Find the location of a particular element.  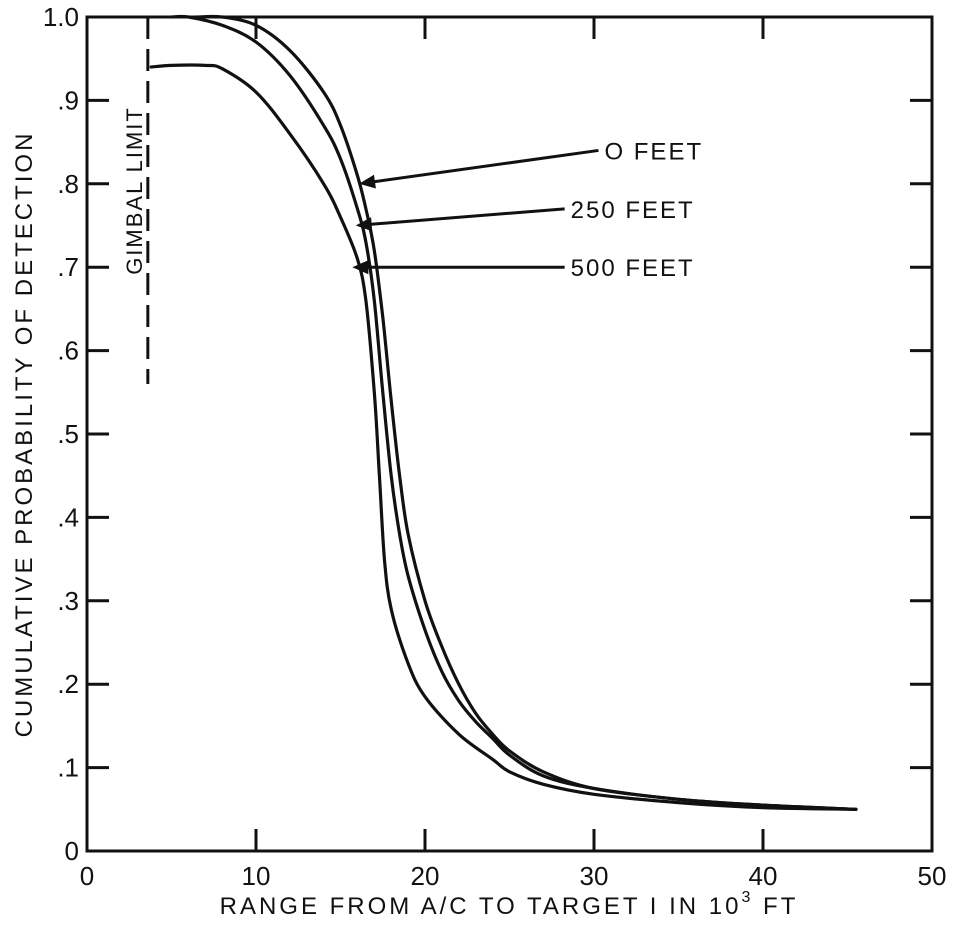

y-tick-label: .4 is located at coordinates (68, 517).